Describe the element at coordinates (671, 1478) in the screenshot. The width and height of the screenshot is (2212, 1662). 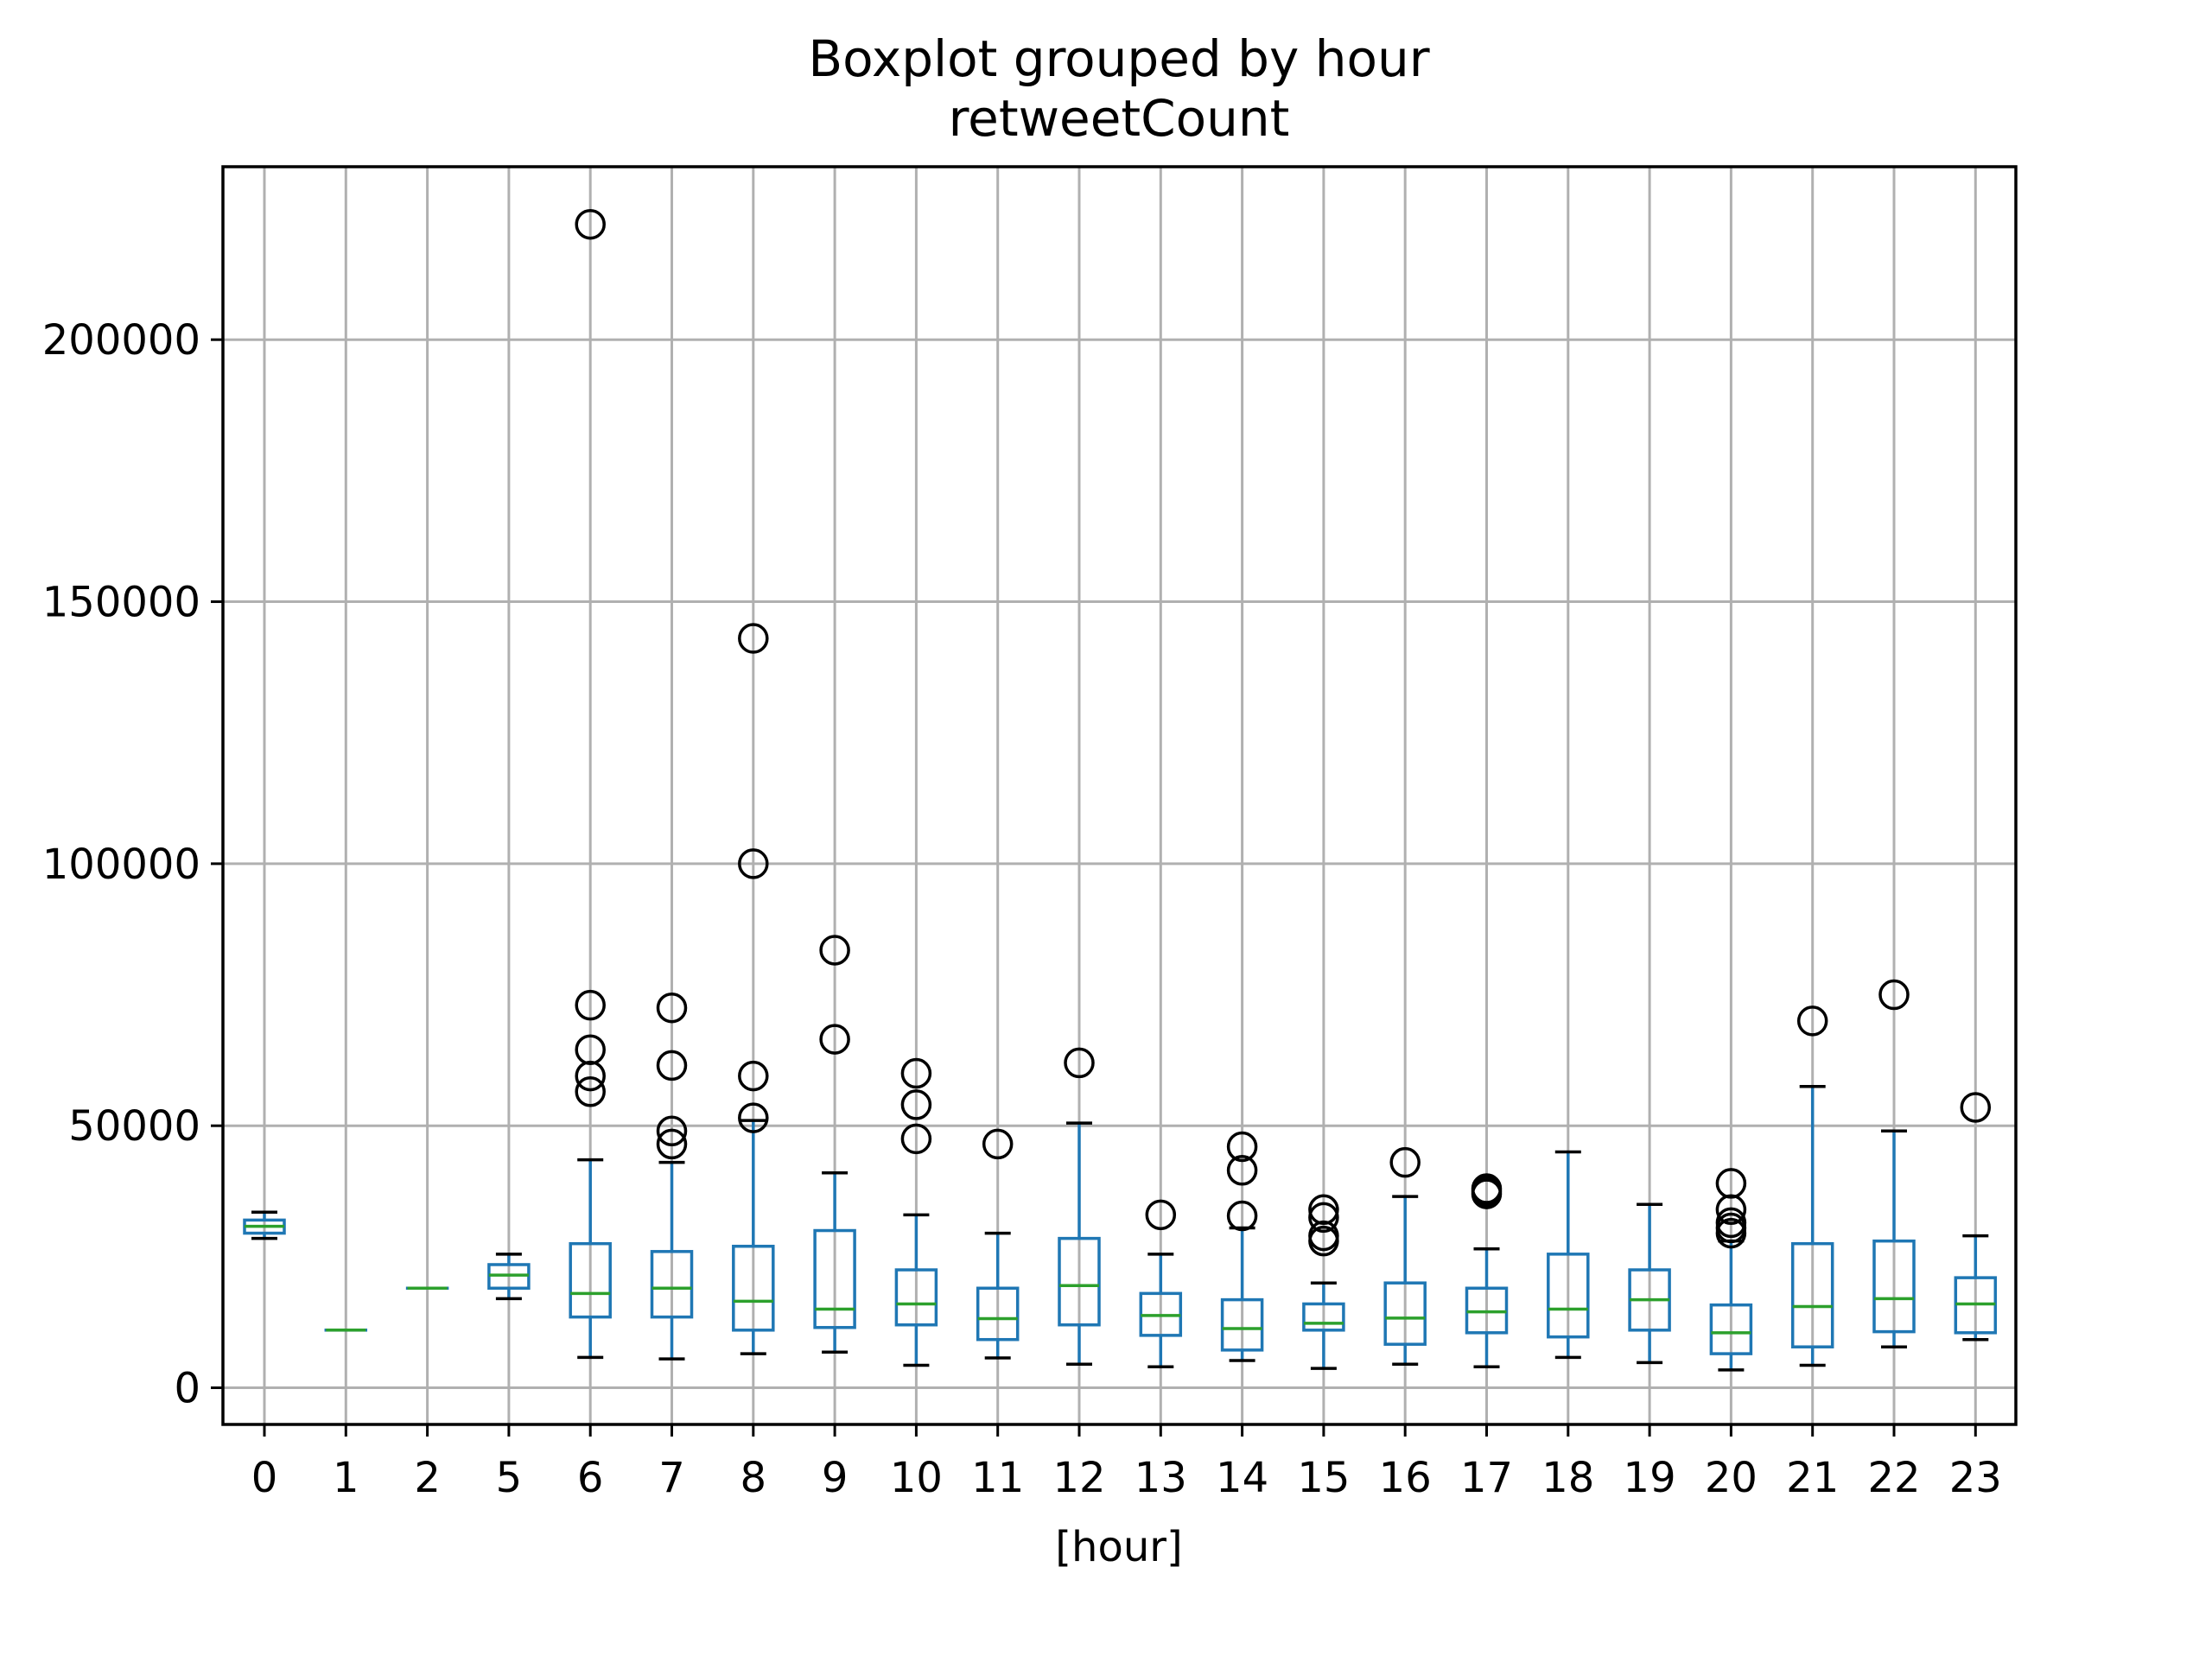
I see `x-tick-label: 7` at that location.